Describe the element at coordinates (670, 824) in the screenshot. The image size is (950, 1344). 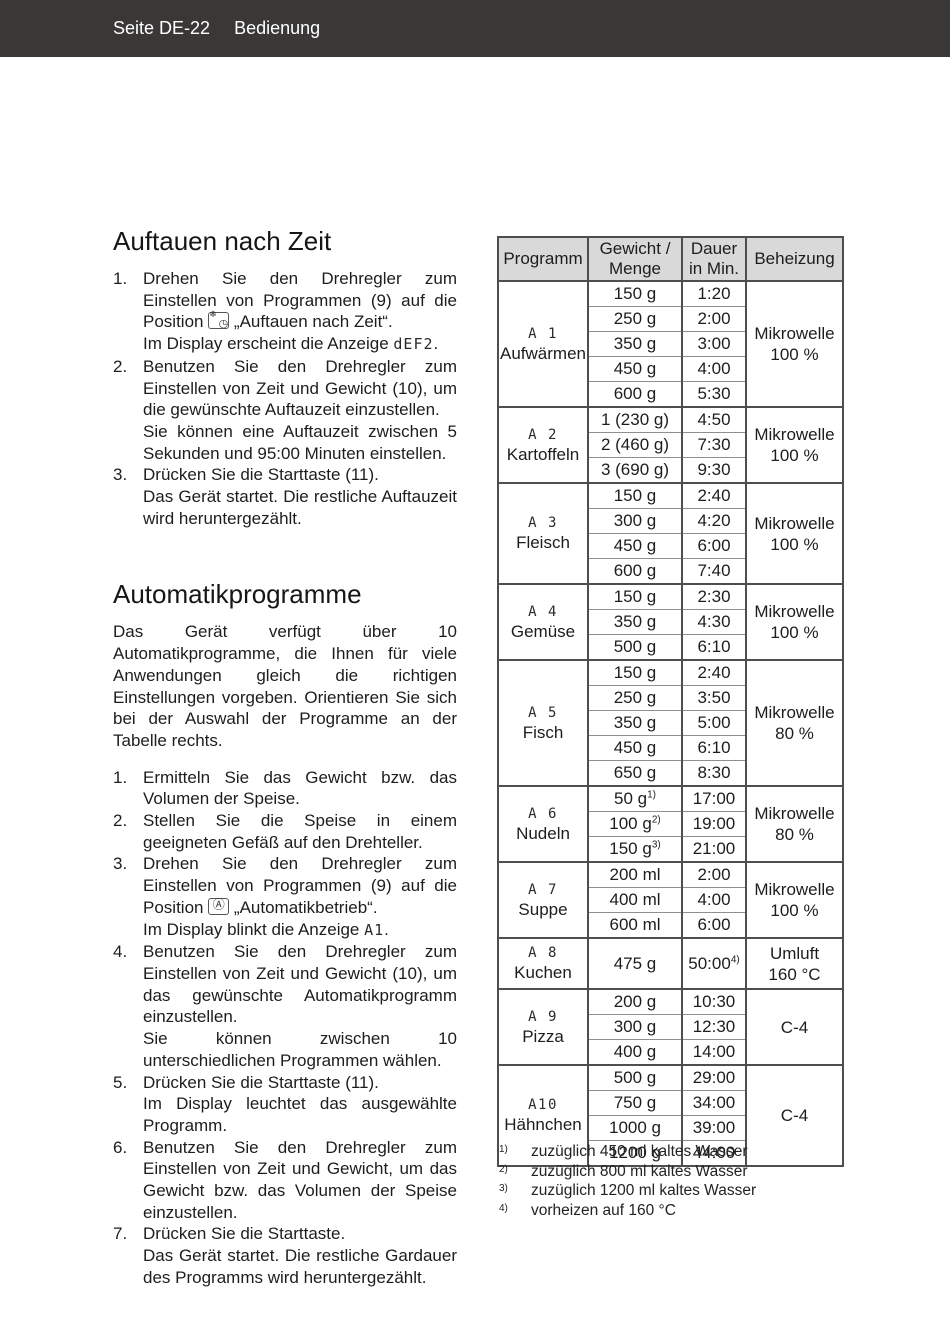
I see `table-row: 100 g2) 19:00` at that location.